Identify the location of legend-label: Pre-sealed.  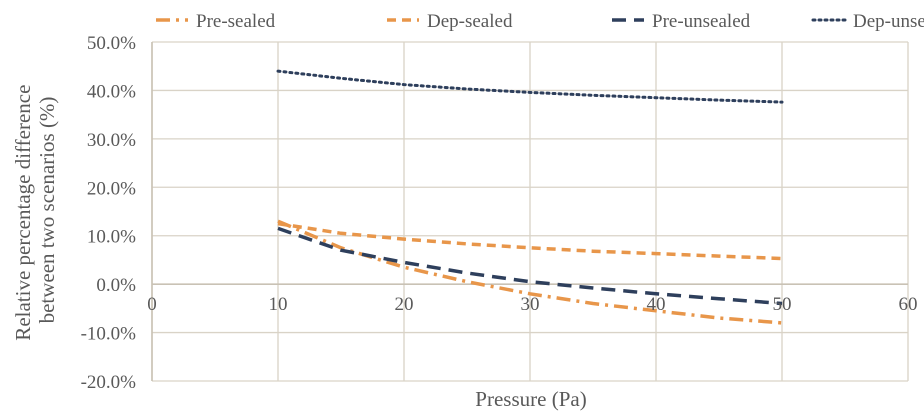
(236, 21).